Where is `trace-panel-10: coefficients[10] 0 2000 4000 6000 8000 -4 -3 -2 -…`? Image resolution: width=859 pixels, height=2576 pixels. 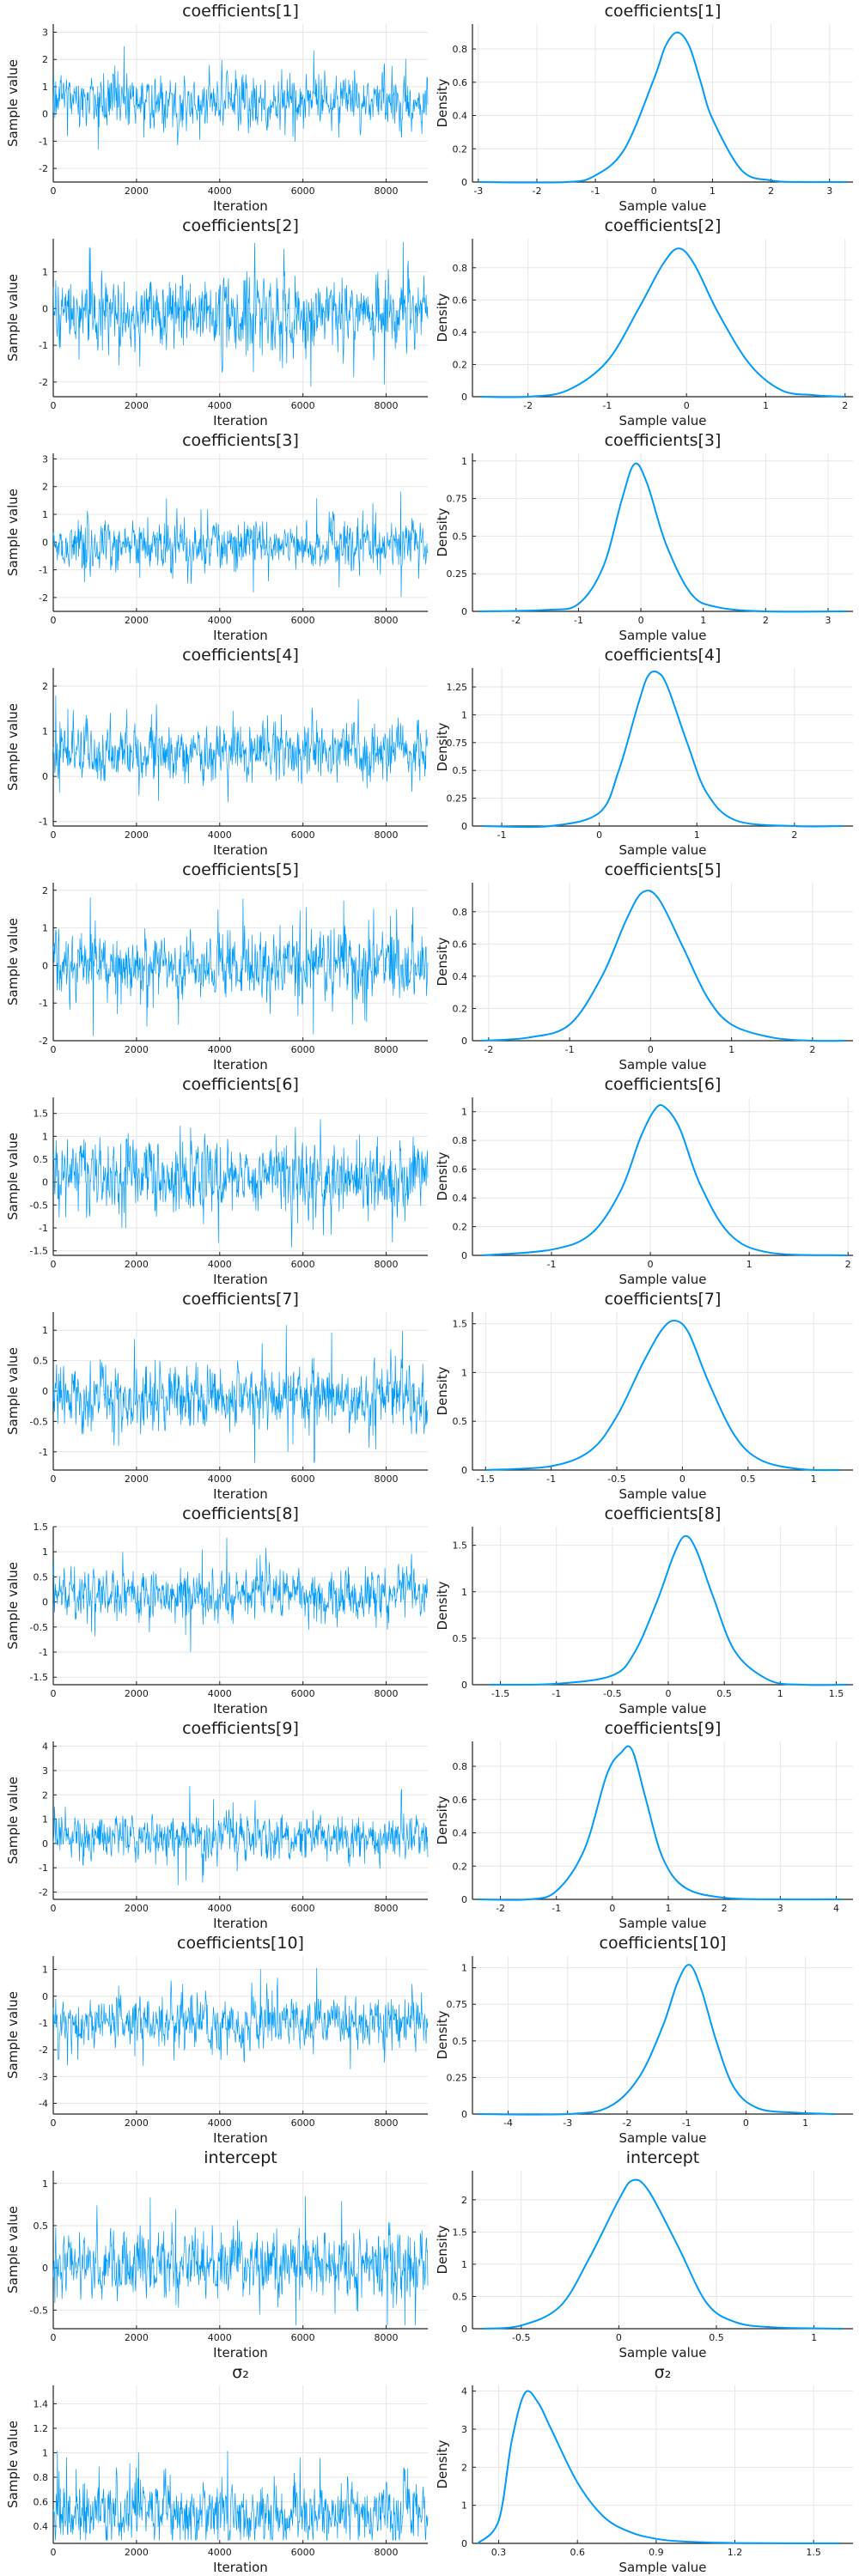
trace-panel-10: coefficients[10] 0 2000 4000 6000 8000 -4 -3 -2 -… is located at coordinates (217, 2040).